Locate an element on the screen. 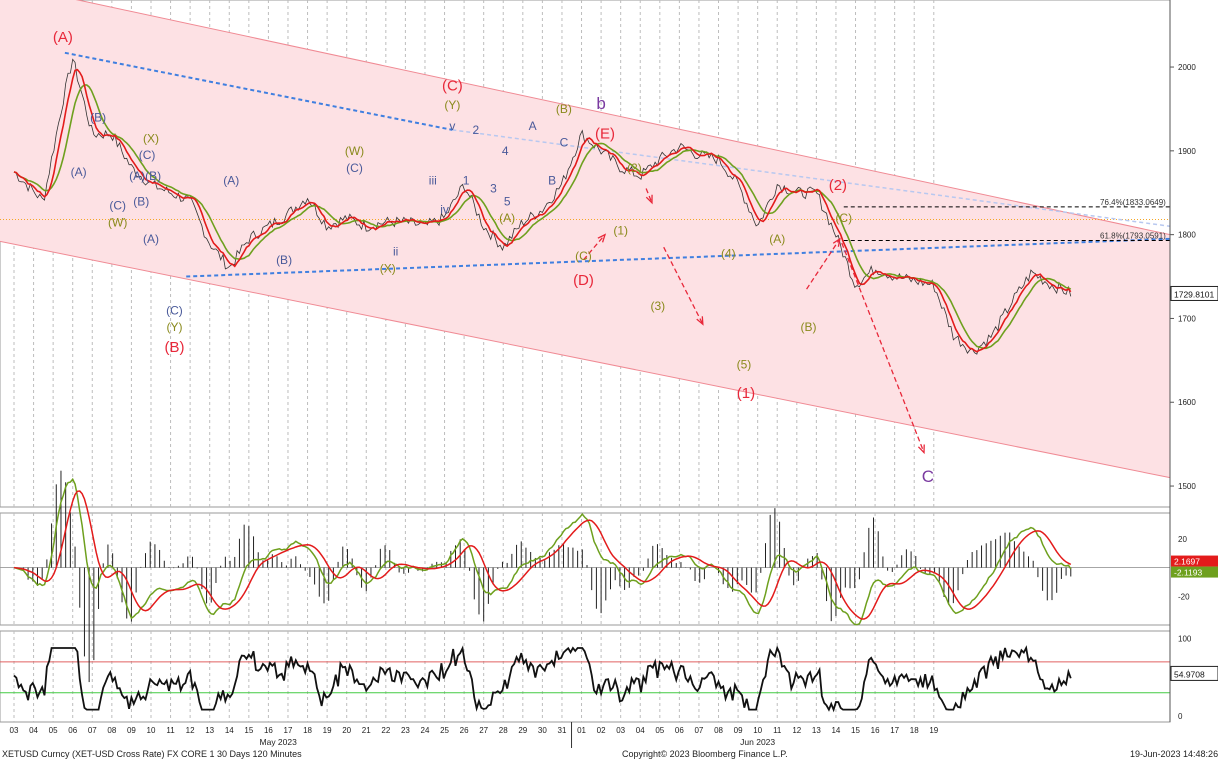 This screenshot has width=1218, height=766. wave-label: (Y) is located at coordinates (174, 327).